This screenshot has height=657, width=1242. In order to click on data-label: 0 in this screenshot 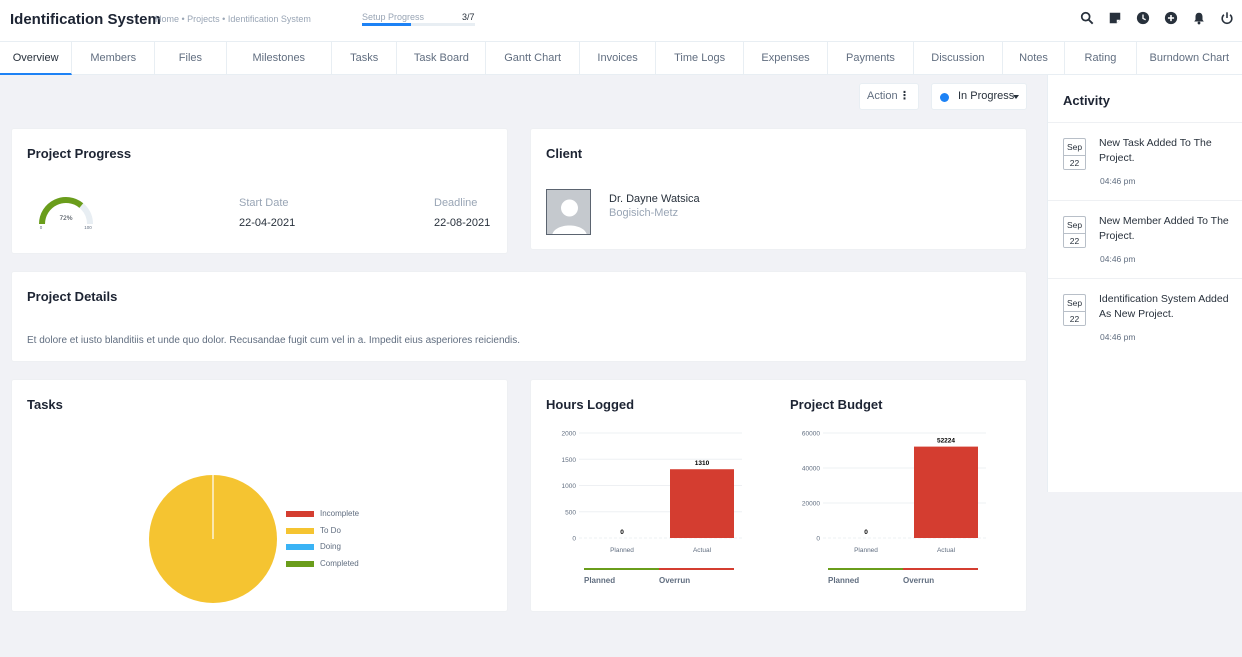, I will do `click(622, 532)`.